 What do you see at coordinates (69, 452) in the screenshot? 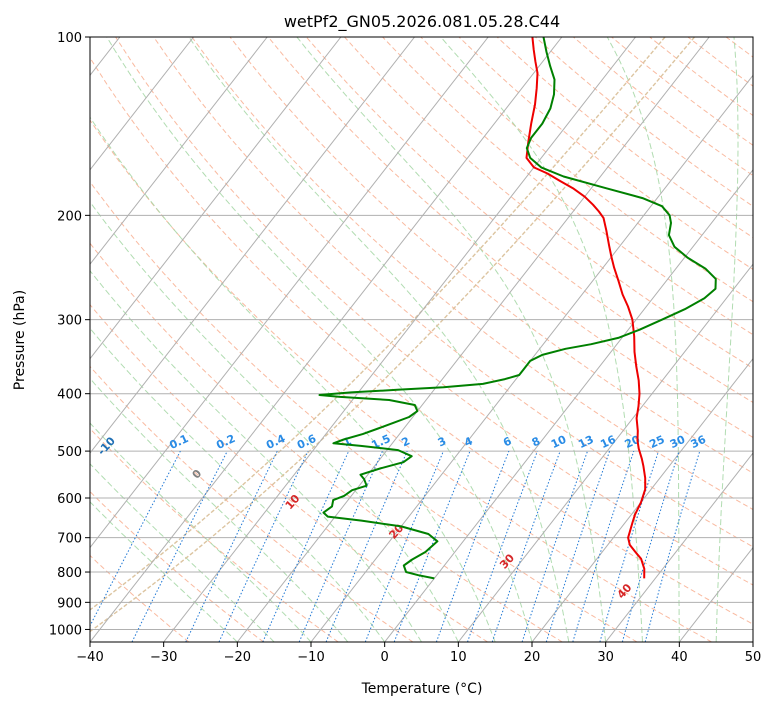
I see `y-tick-label: 500` at bounding box center [69, 452].